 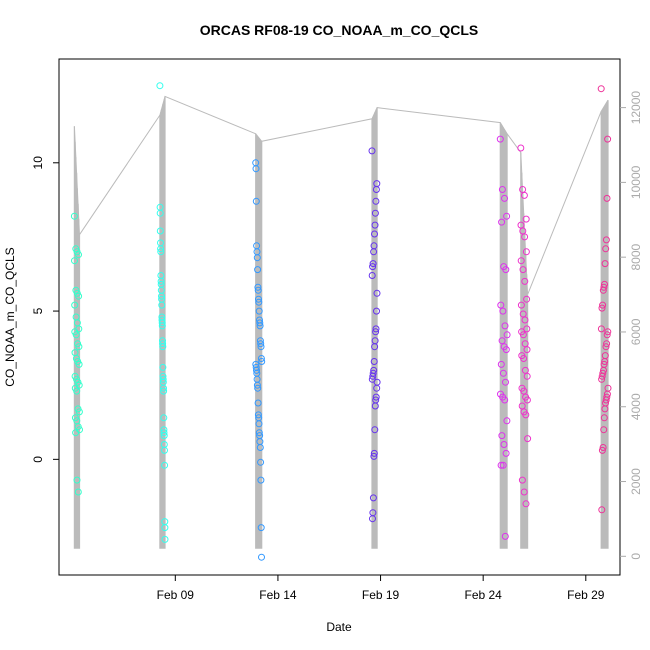 What do you see at coordinates (38, 163) in the screenshot?
I see `y-tick-label-2: 10` at bounding box center [38, 163].